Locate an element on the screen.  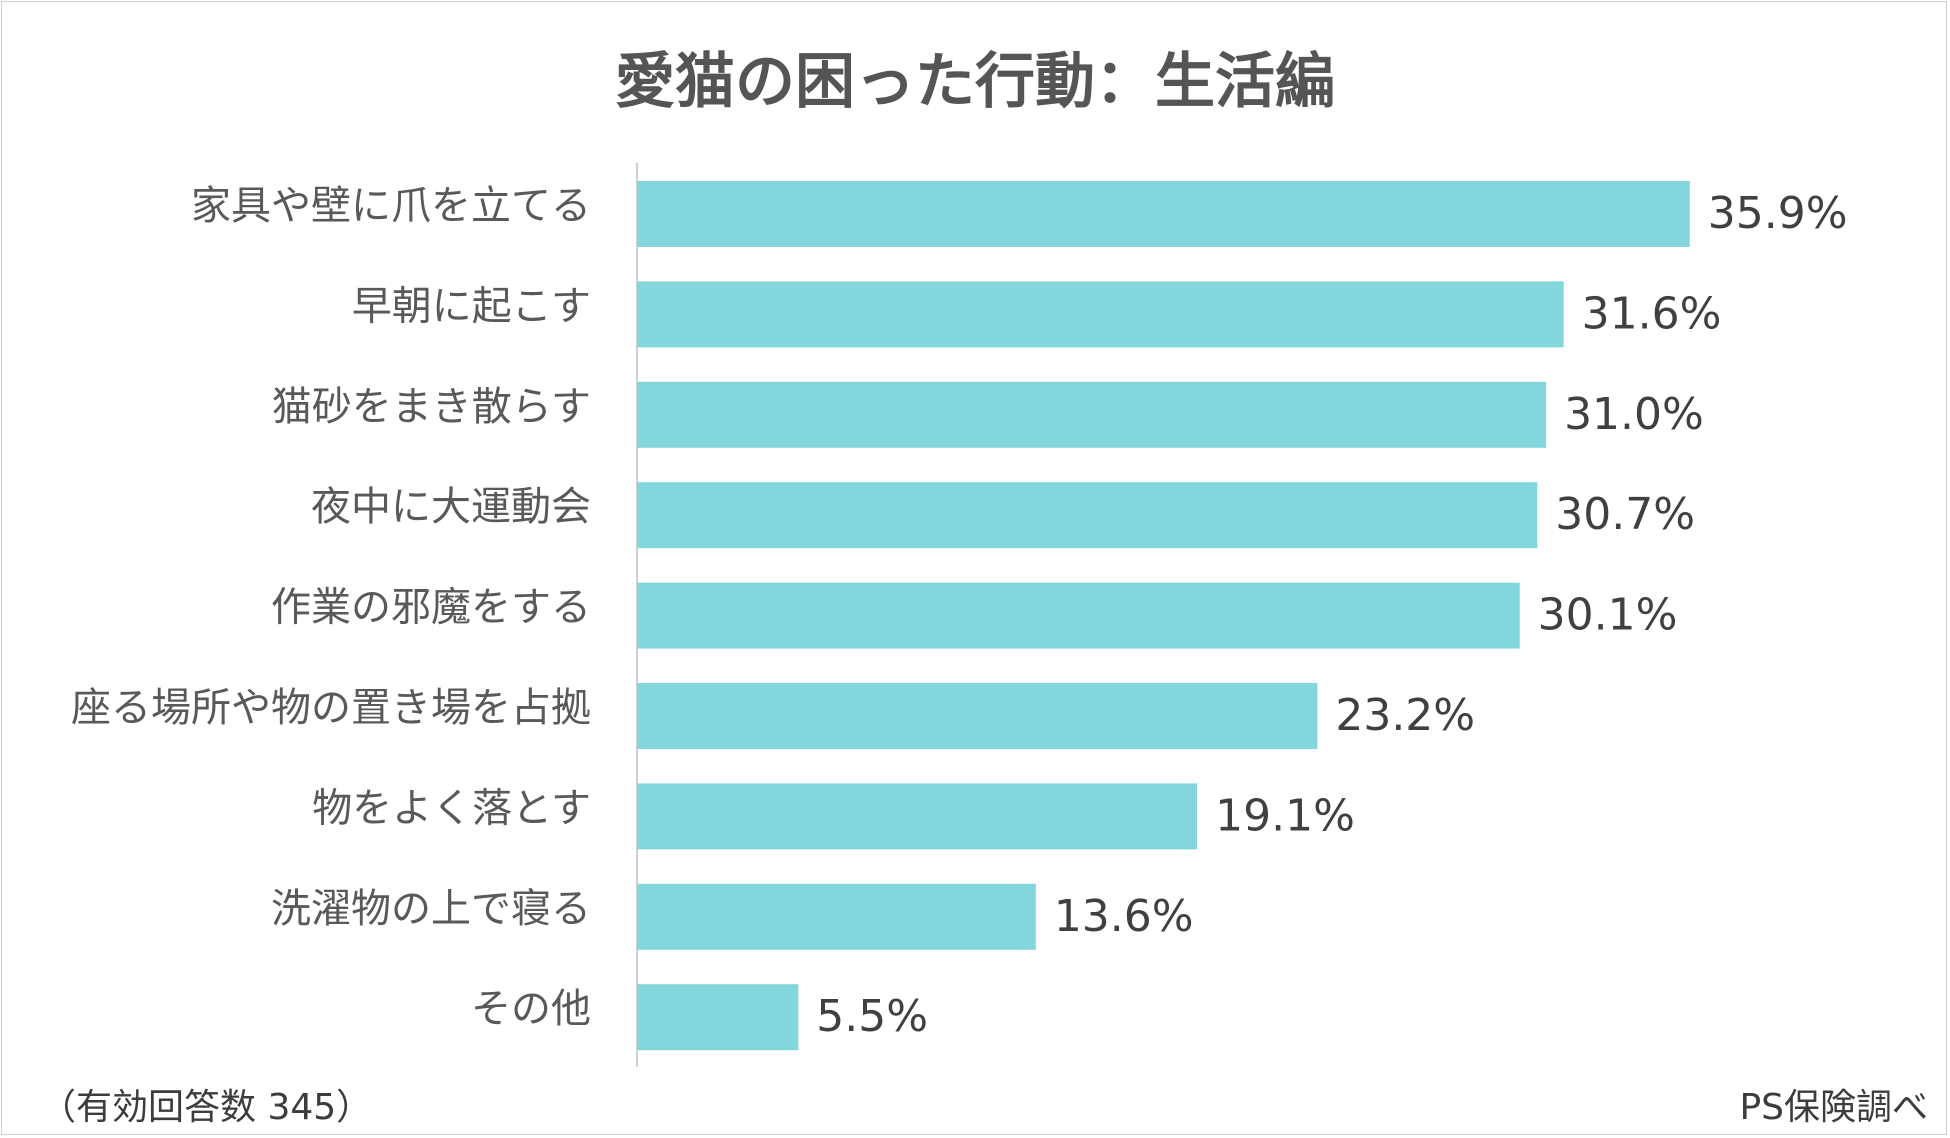
sample-size-note: （有効回答数 345） is located at coordinates (206, 1107).